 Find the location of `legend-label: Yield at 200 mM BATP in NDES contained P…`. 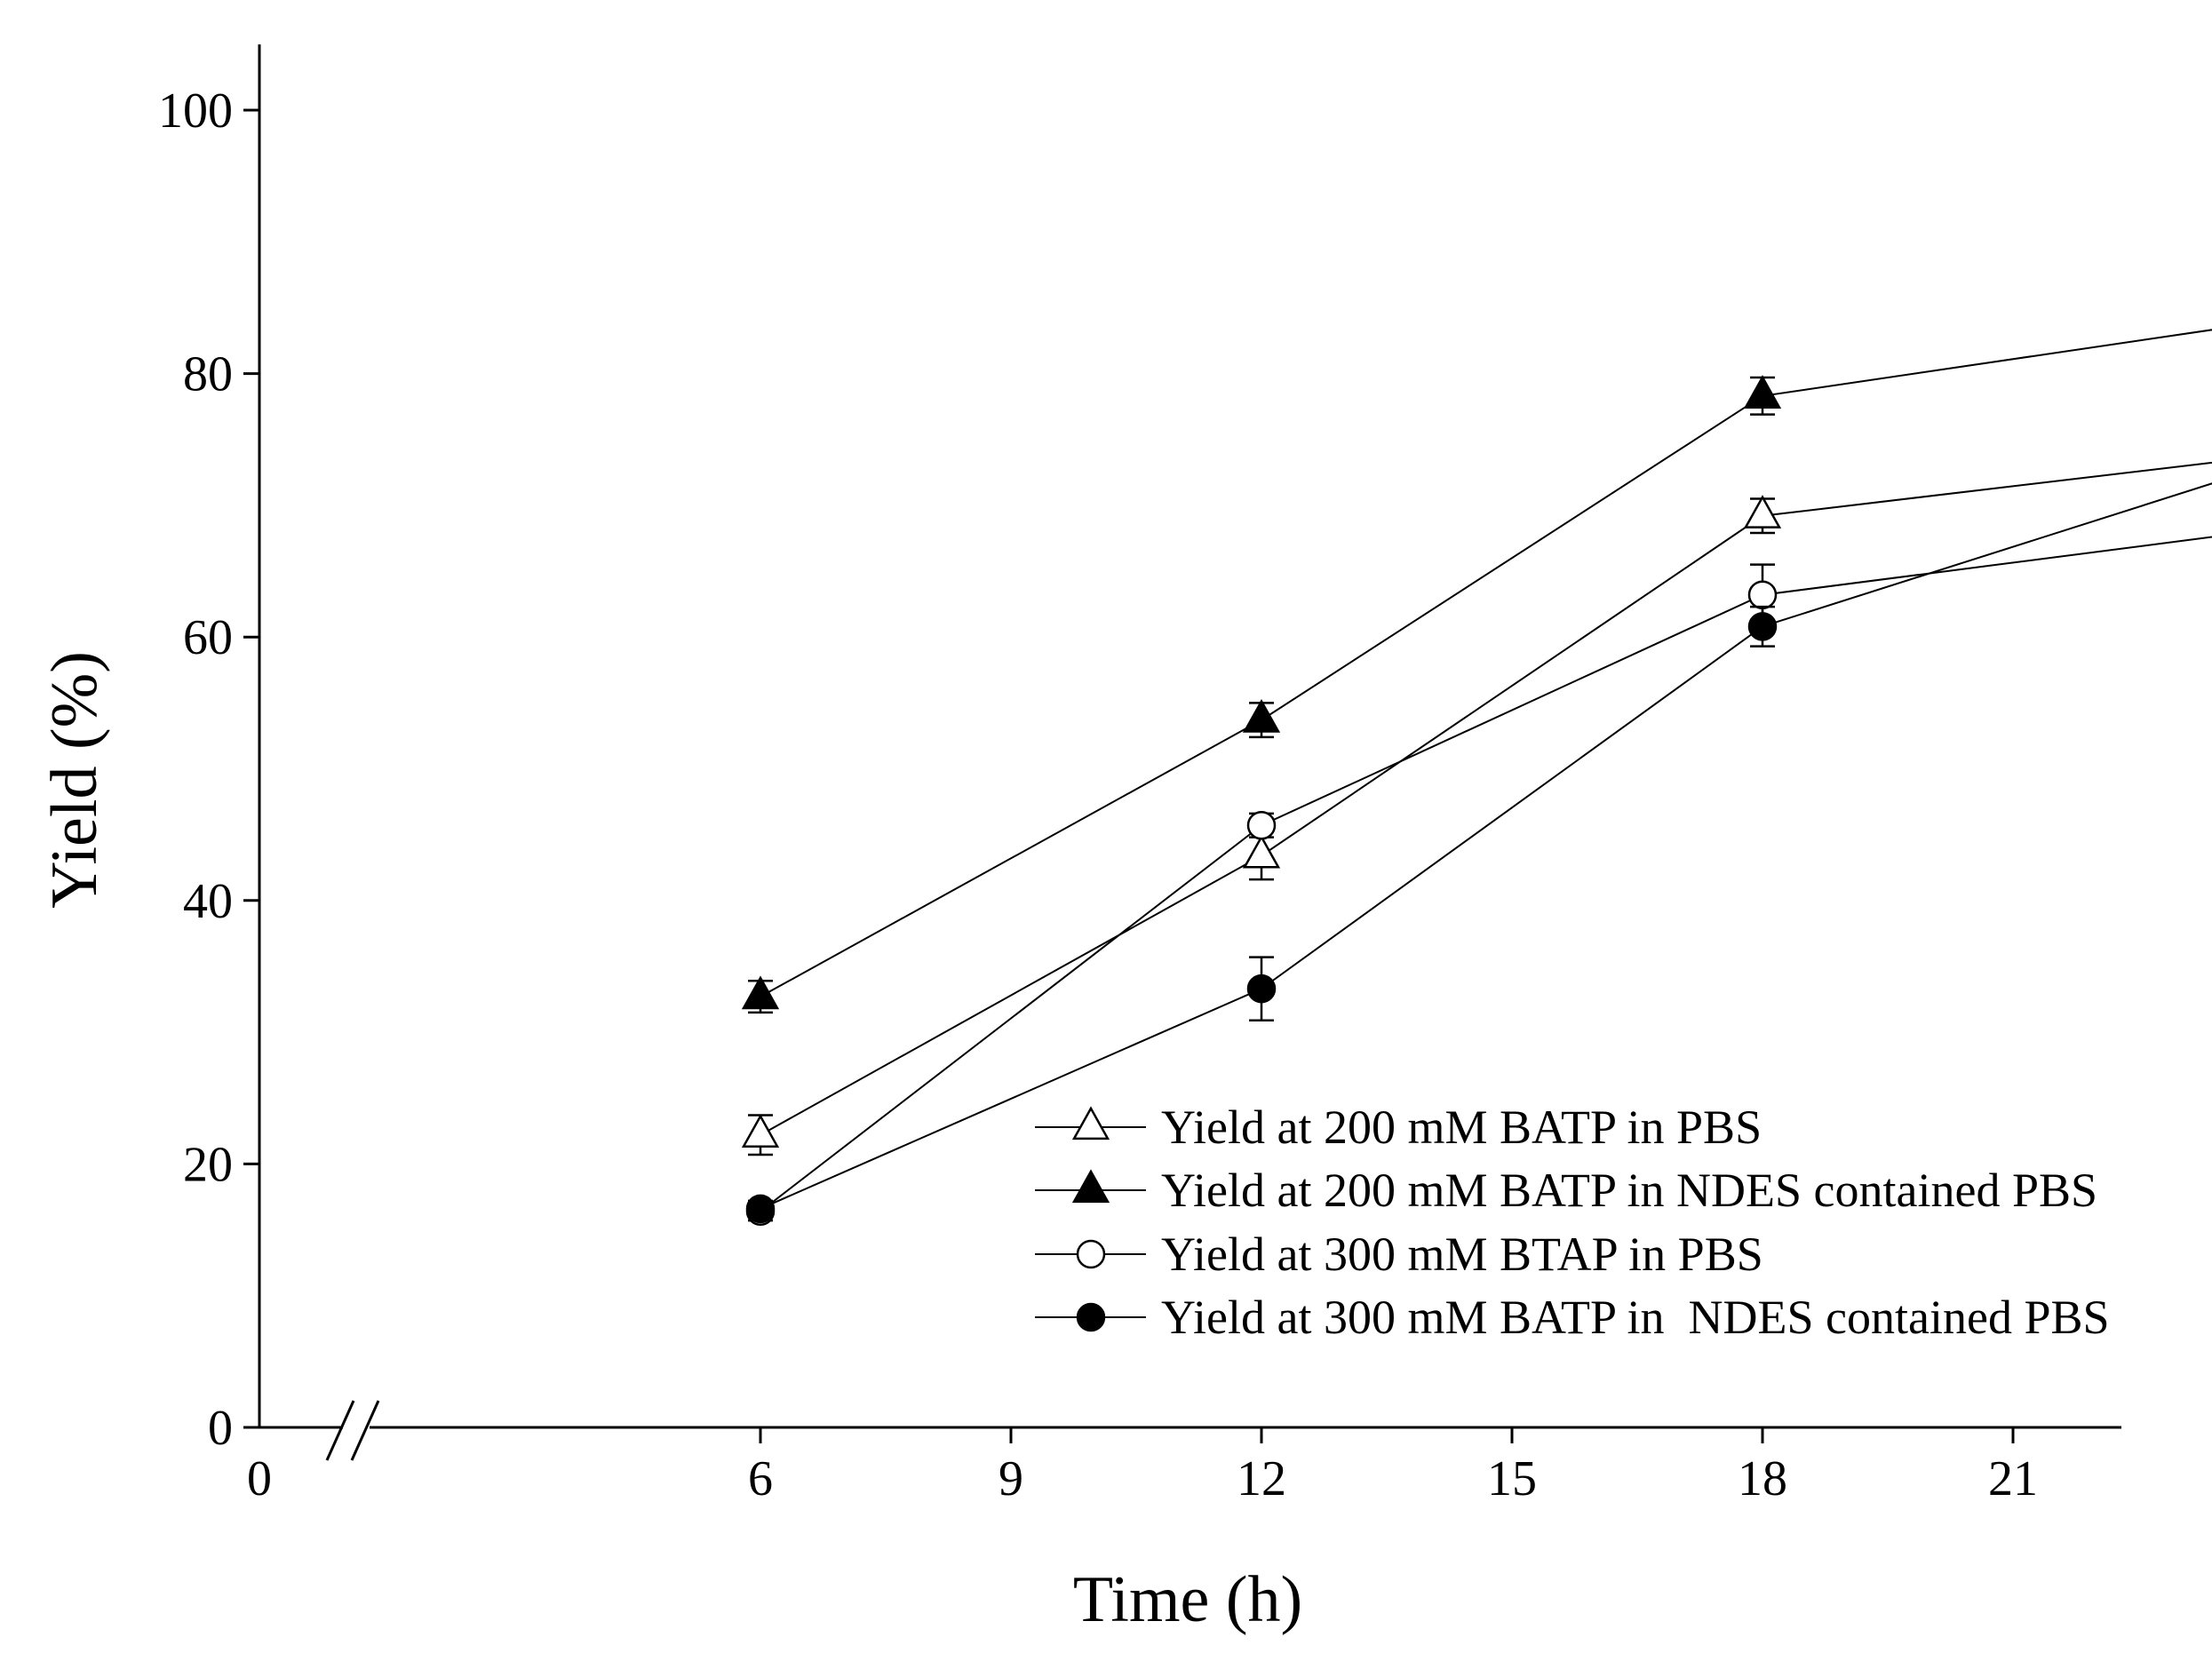

legend-label: Yield at 200 mM BATP in NDES contained P… is located at coordinates (1629, 1190).